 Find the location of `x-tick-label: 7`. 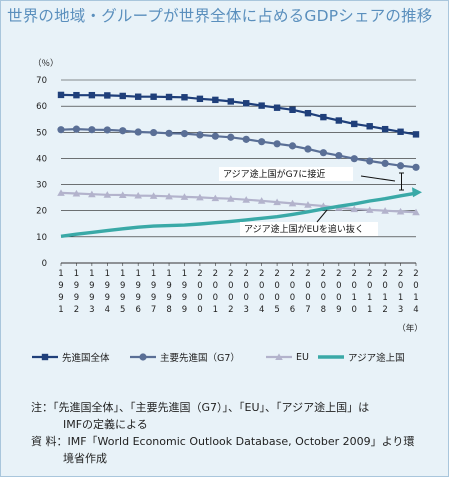

x-tick-label: 7 is located at coordinates (153, 310).